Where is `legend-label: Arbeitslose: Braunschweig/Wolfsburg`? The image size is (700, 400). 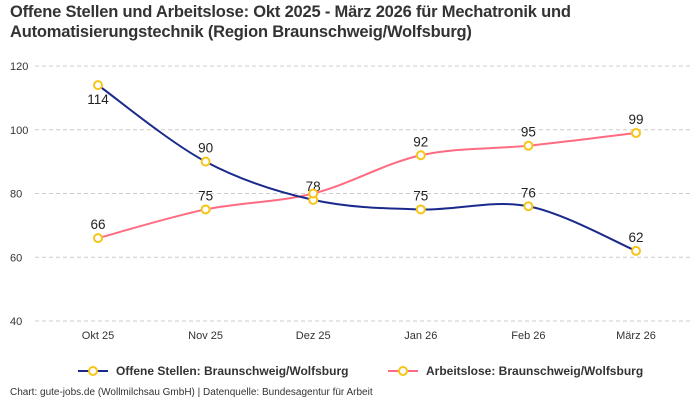
legend-label: Arbeitslose: Braunschweig/Wolfsburg is located at coordinates (534, 371).